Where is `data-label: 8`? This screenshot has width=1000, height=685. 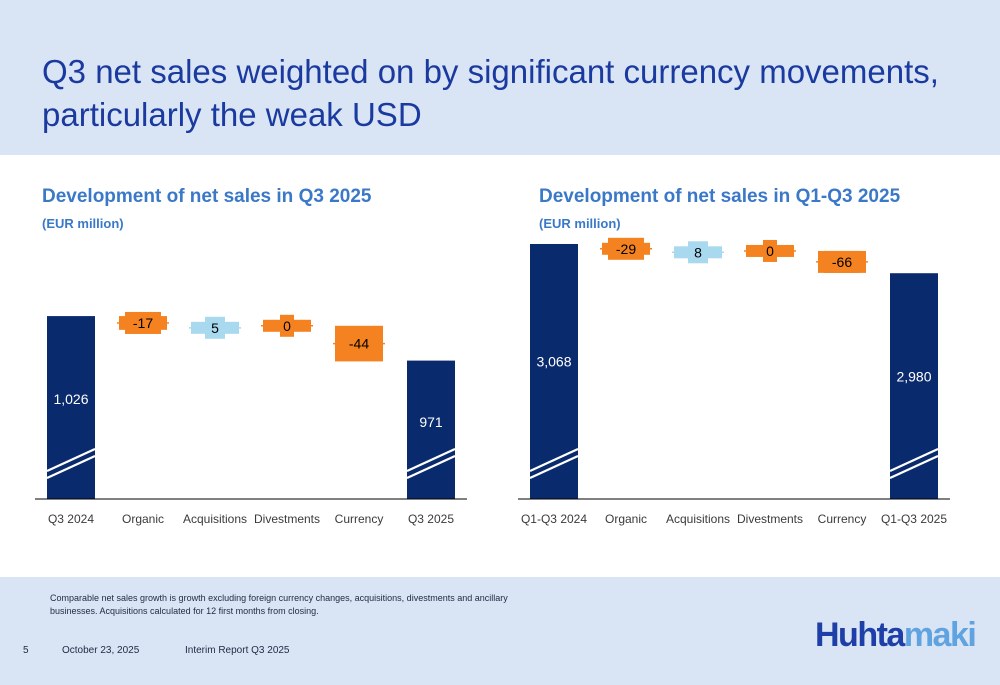 data-label: 8 is located at coordinates (698, 252).